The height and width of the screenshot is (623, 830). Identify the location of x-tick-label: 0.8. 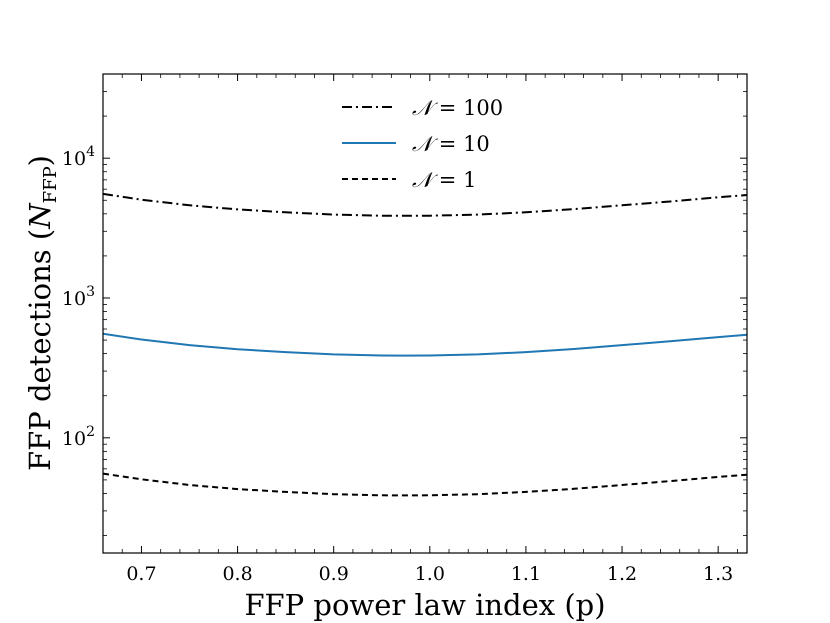
(237, 574).